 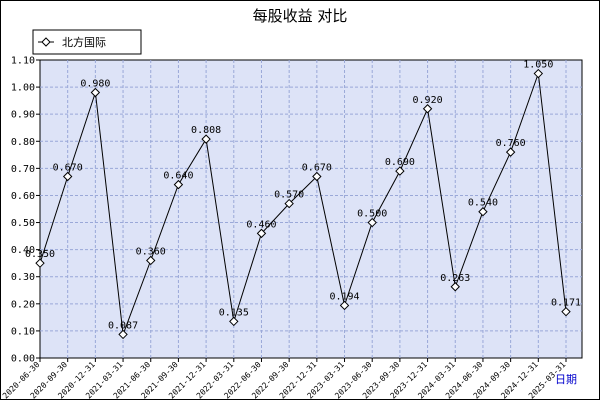 What do you see at coordinates (23, 88) in the screenshot?
I see `y-tick-label: 1.00` at bounding box center [23, 88].